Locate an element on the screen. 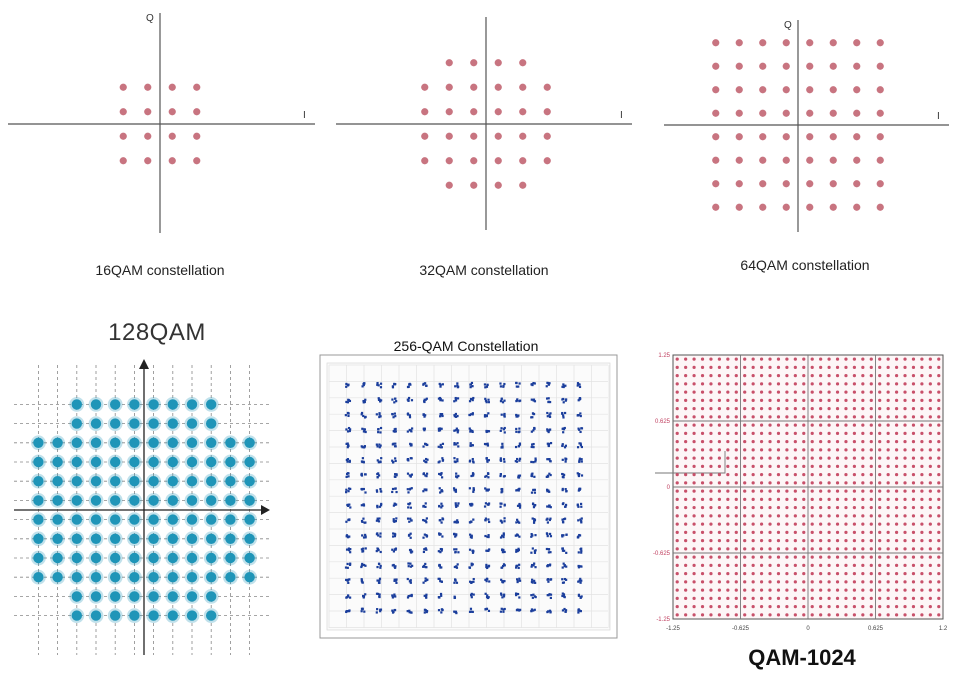 The image size is (959, 675). x-tick-label: -1.25 is located at coordinates (673, 629).